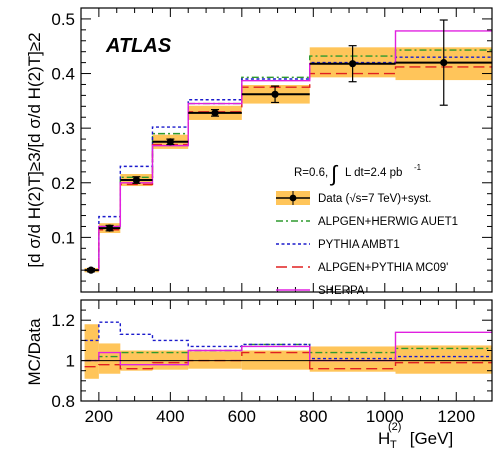 Image resolution: width=497 pixels, height=457 pixels. I want to click on x-axis-title-sub: T, so click(393, 445).